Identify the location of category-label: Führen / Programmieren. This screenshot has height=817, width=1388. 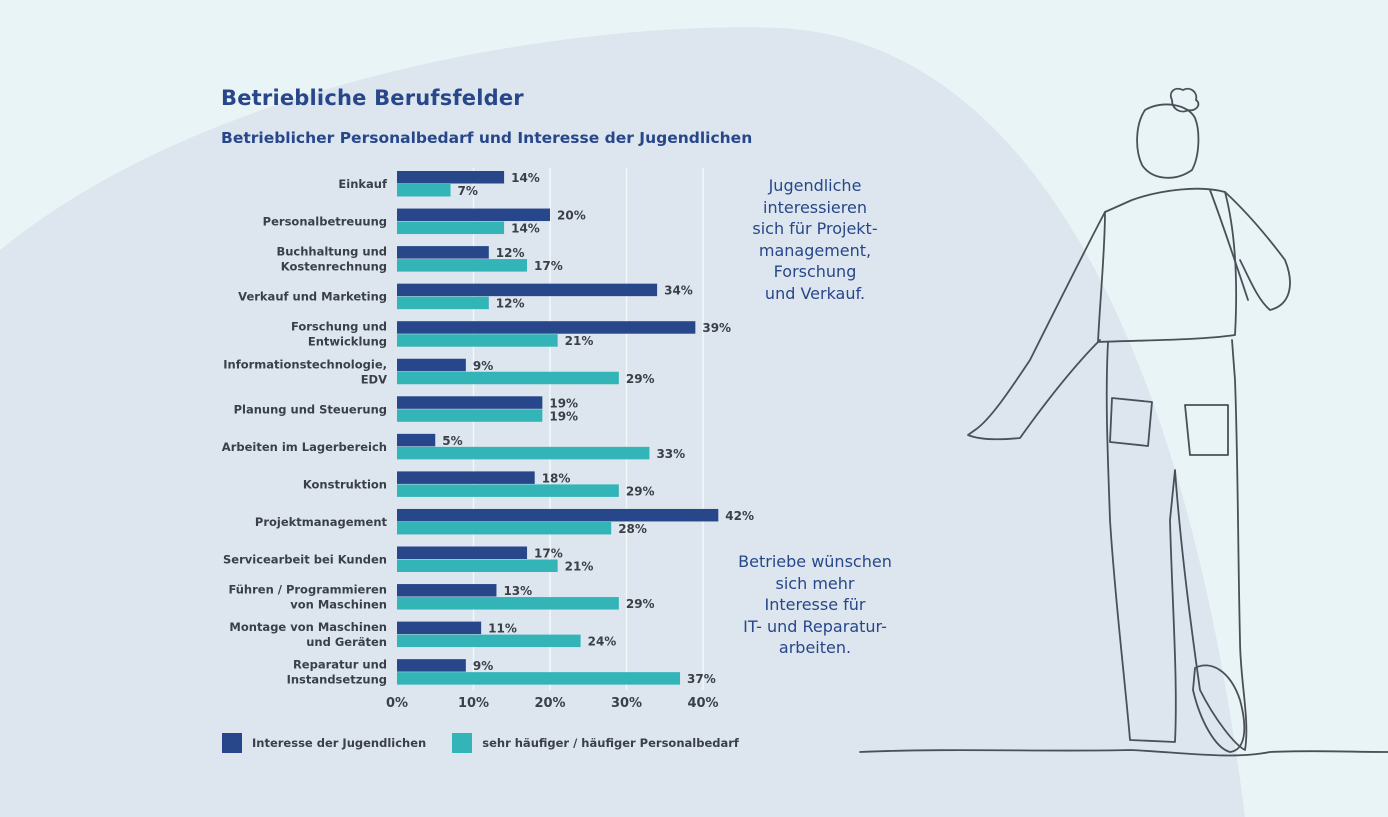
(307, 590).